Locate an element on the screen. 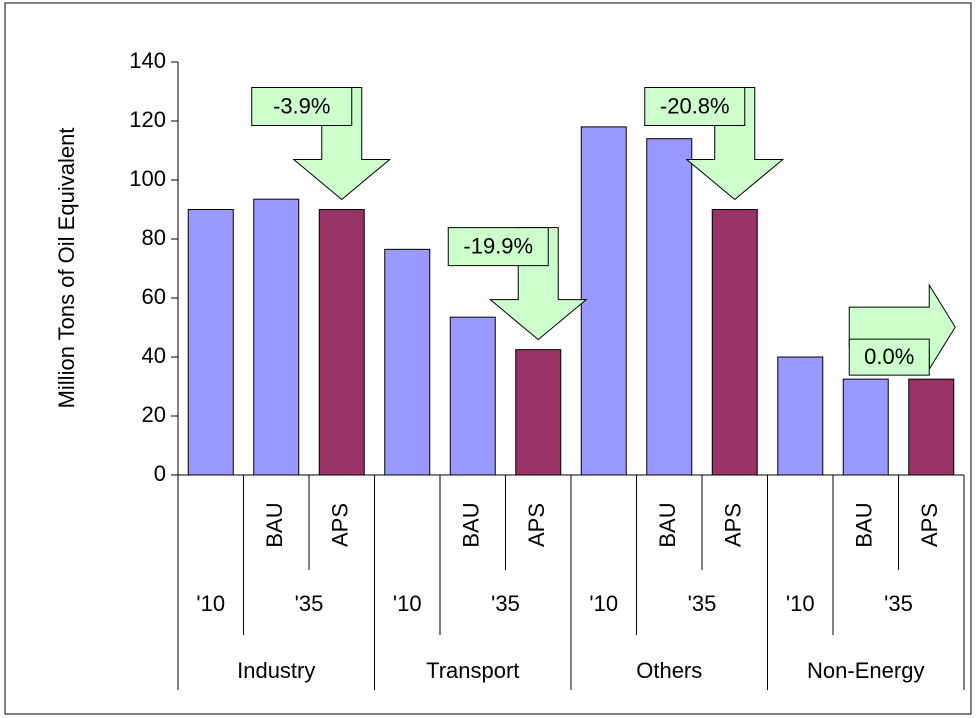  y-tick-label: 60 is located at coordinates (154, 296).